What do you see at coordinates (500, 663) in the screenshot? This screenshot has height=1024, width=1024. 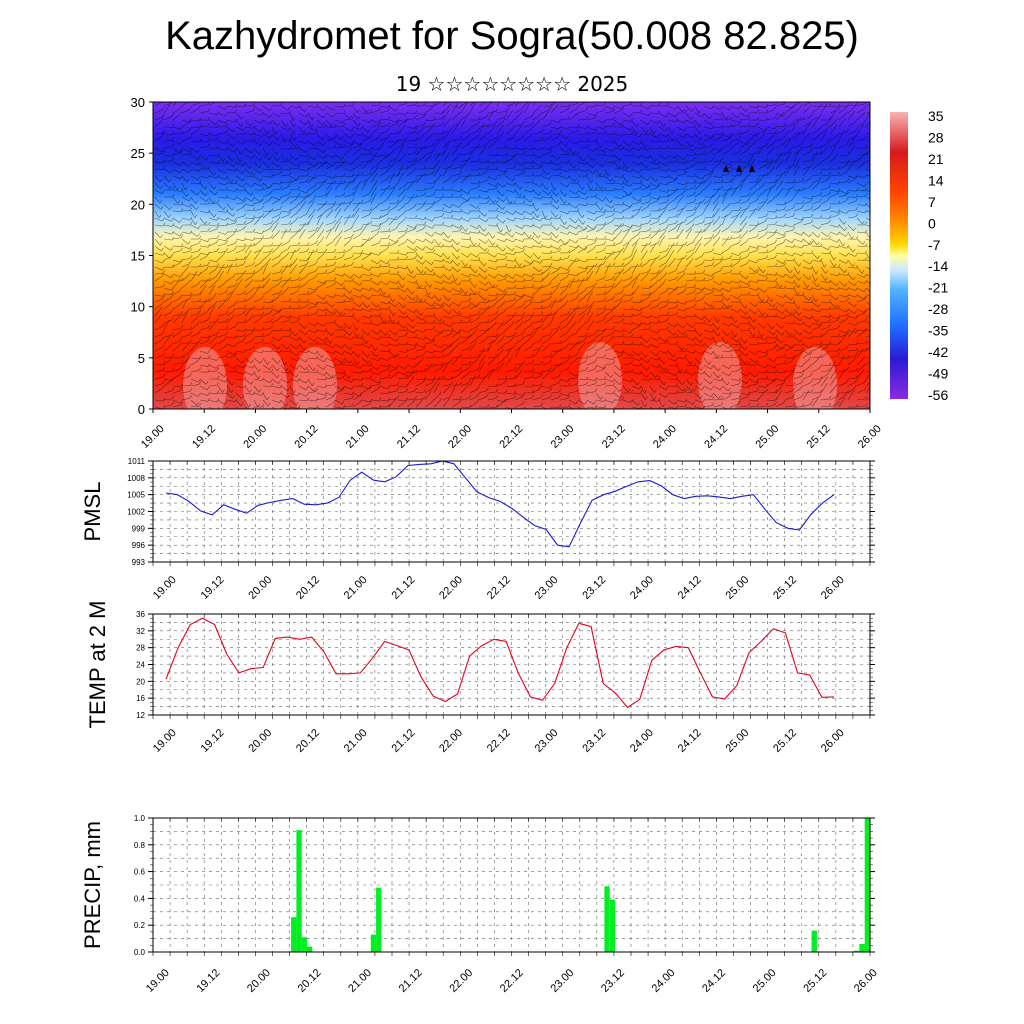 I see `series-line` at bounding box center [500, 663].